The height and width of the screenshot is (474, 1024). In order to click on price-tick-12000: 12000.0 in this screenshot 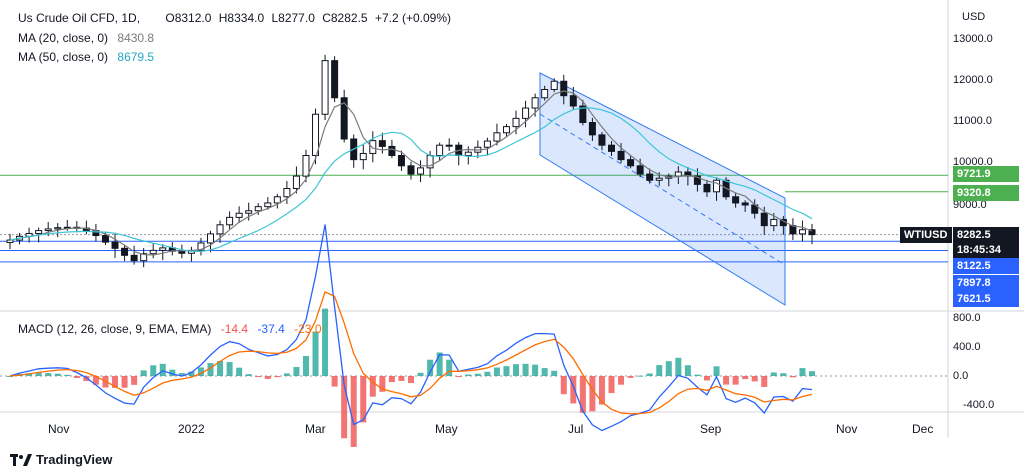, I will do `click(973, 80)`.